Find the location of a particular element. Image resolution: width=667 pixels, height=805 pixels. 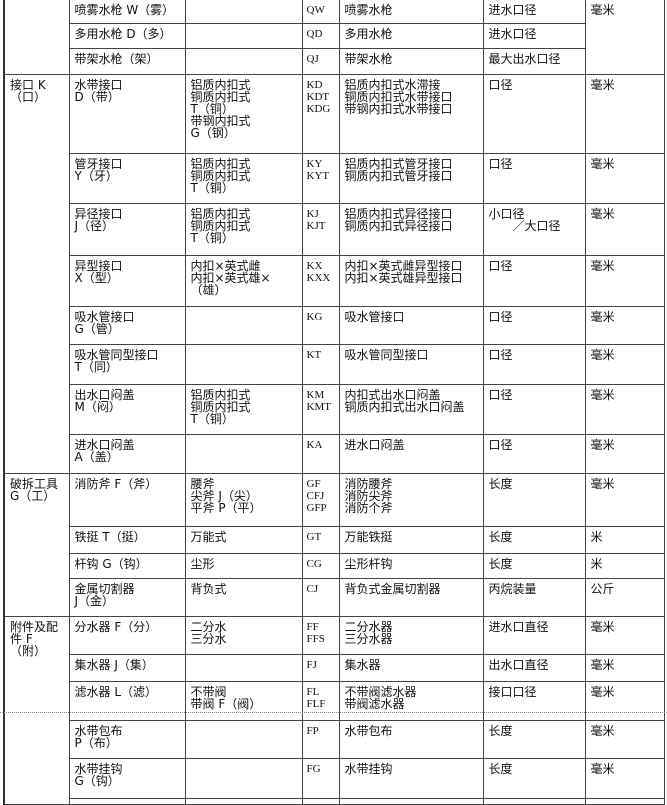

item-name-cell: 杆钩 G（钩） is located at coordinates (127, 566).